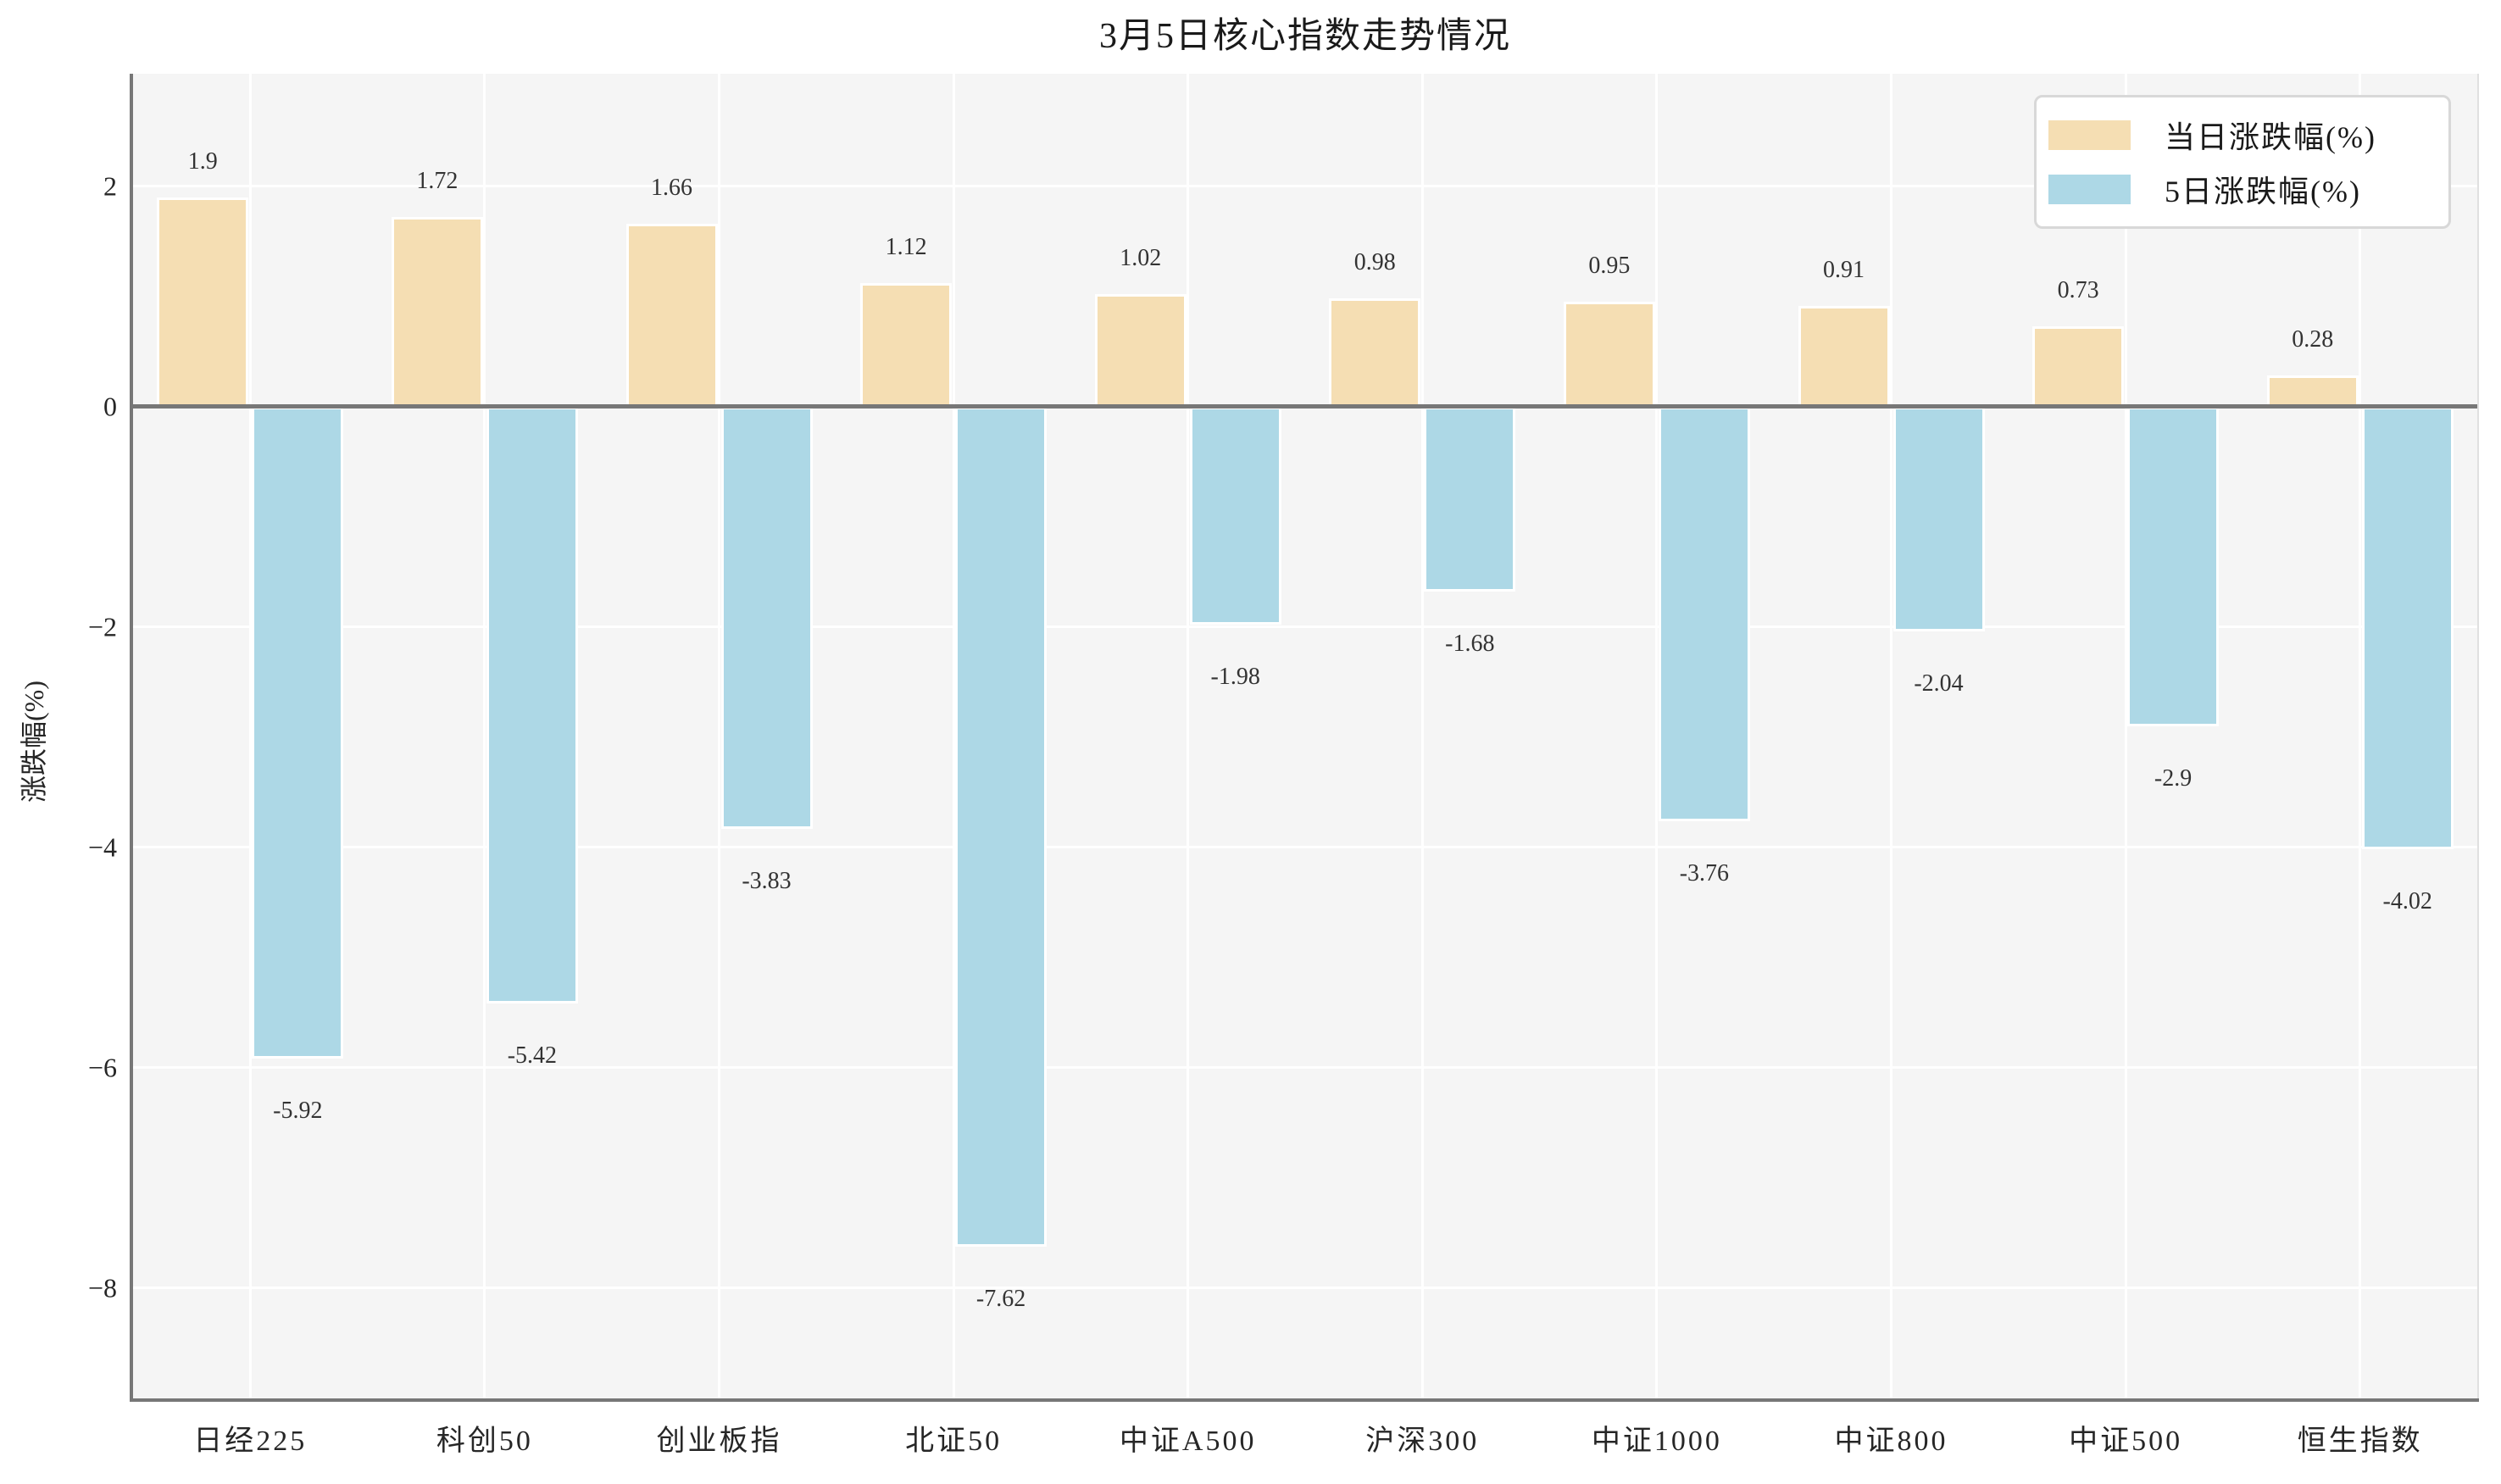 Image resolution: width=2501 pixels, height=1484 pixels. I want to click on x-tick-label: 恒生指数, so click(2360, 1442).